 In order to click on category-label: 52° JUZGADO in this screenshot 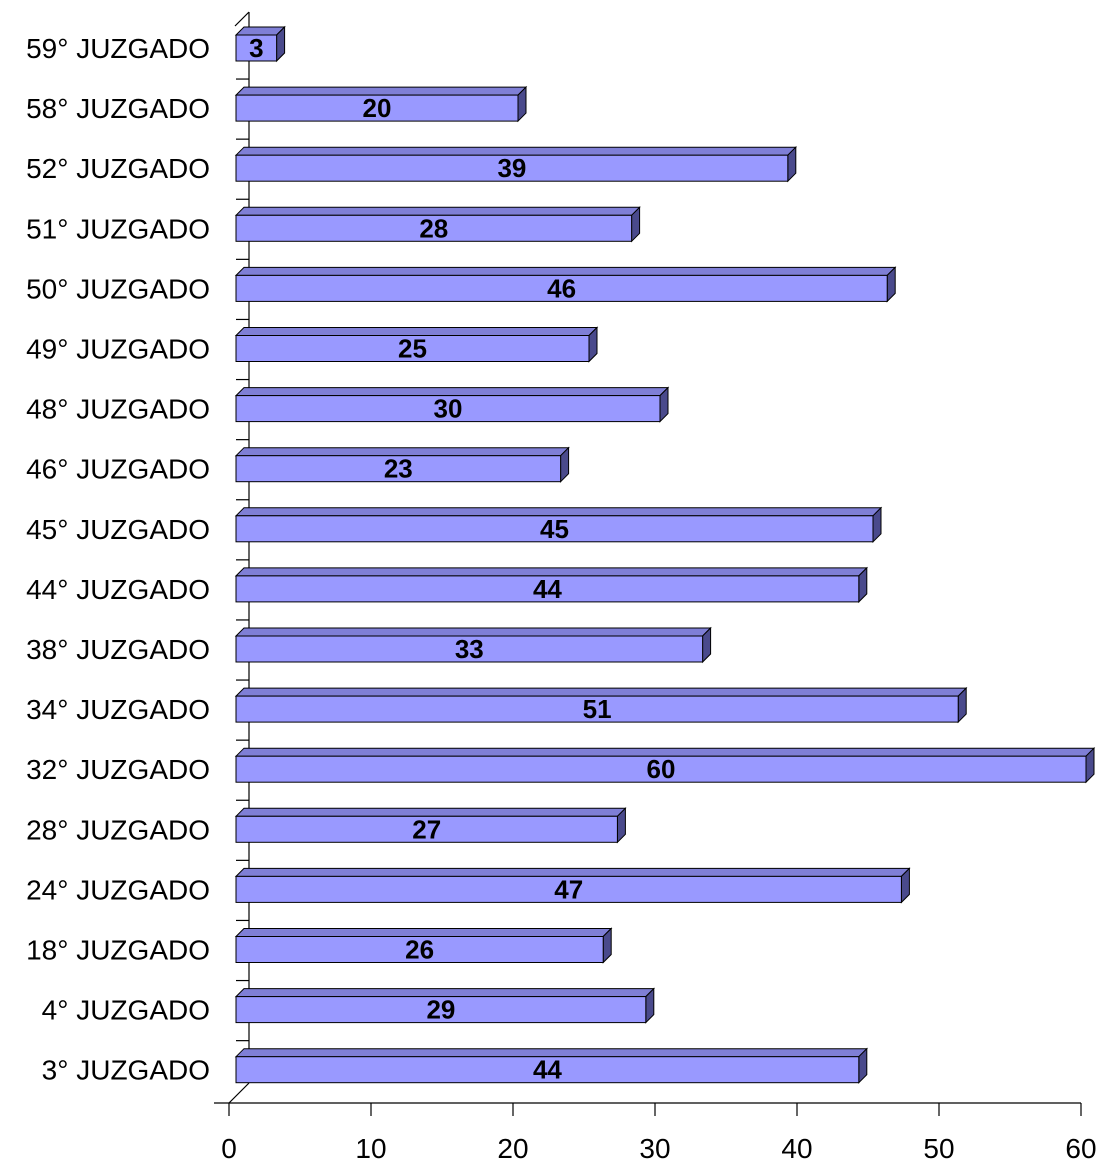, I will do `click(118, 168)`.